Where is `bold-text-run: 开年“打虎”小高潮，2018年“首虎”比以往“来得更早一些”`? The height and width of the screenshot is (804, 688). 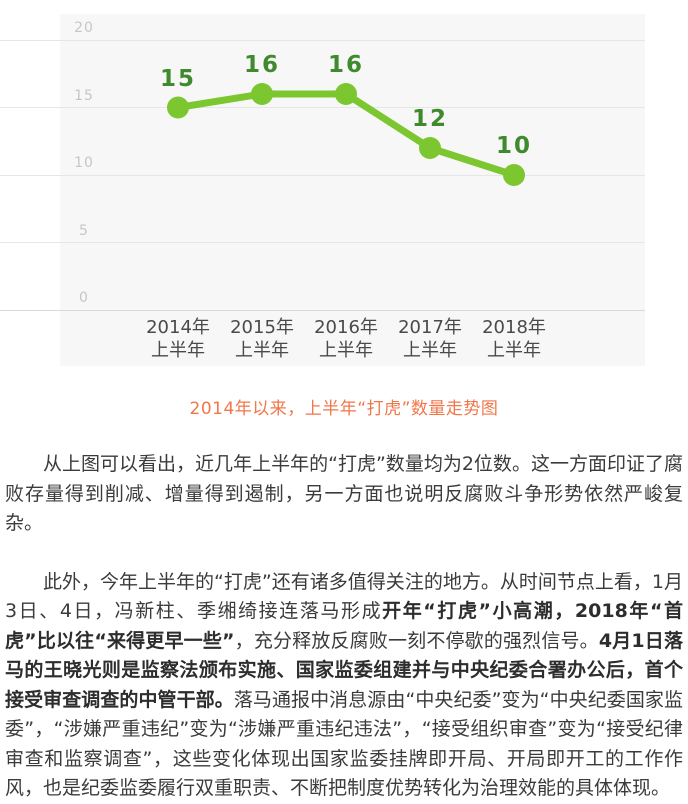 bold-text-run: 开年“打虎”小高潮，2018年“首虎”比以往“来得更早一些” is located at coordinates (344, 626).